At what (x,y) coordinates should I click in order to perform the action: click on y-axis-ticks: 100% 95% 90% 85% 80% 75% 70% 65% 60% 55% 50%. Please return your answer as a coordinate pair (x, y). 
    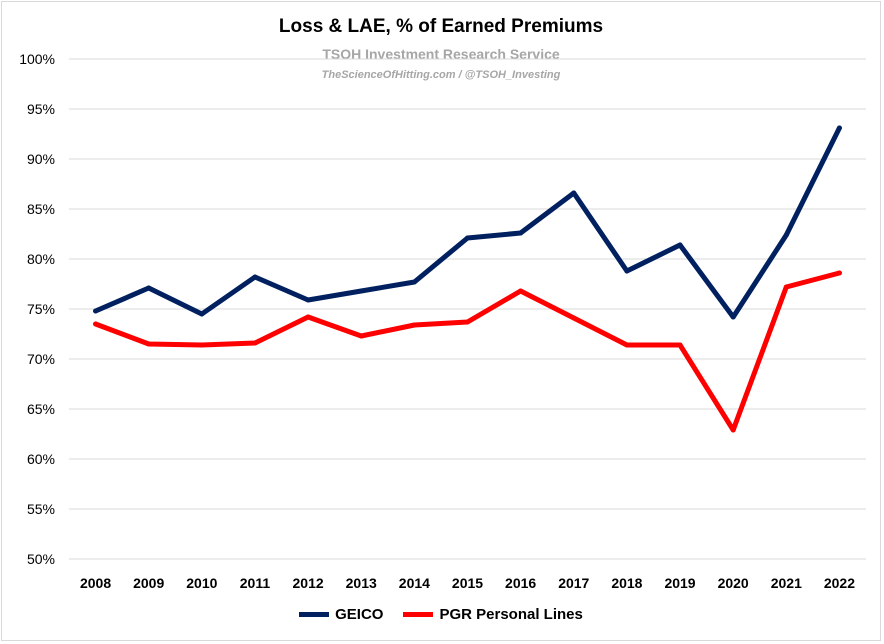
    Looking at the image, I should click on (37, 309).